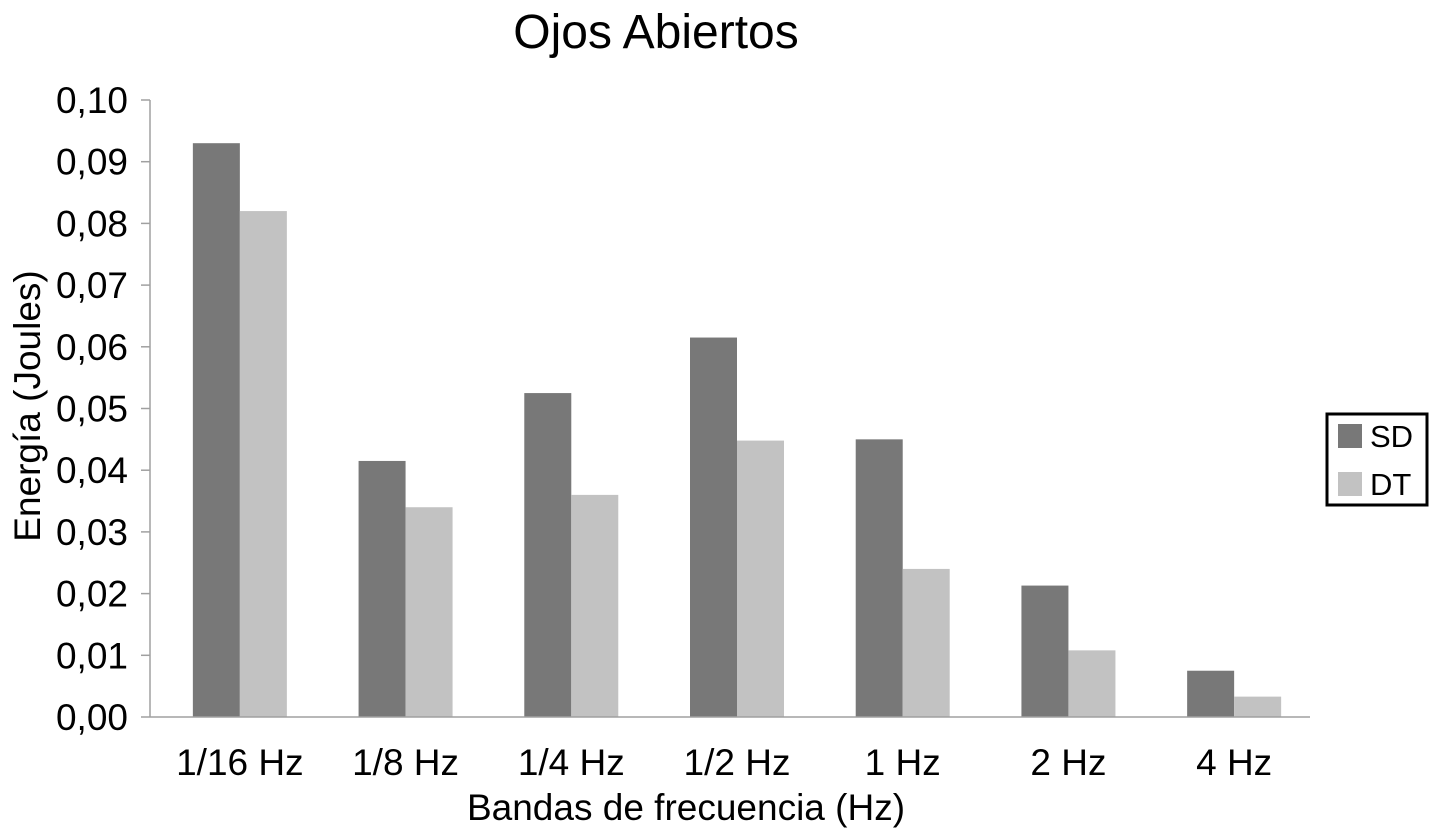 The image size is (1431, 832). I want to click on x-tick-label: 1/2 Hz, so click(737, 762).